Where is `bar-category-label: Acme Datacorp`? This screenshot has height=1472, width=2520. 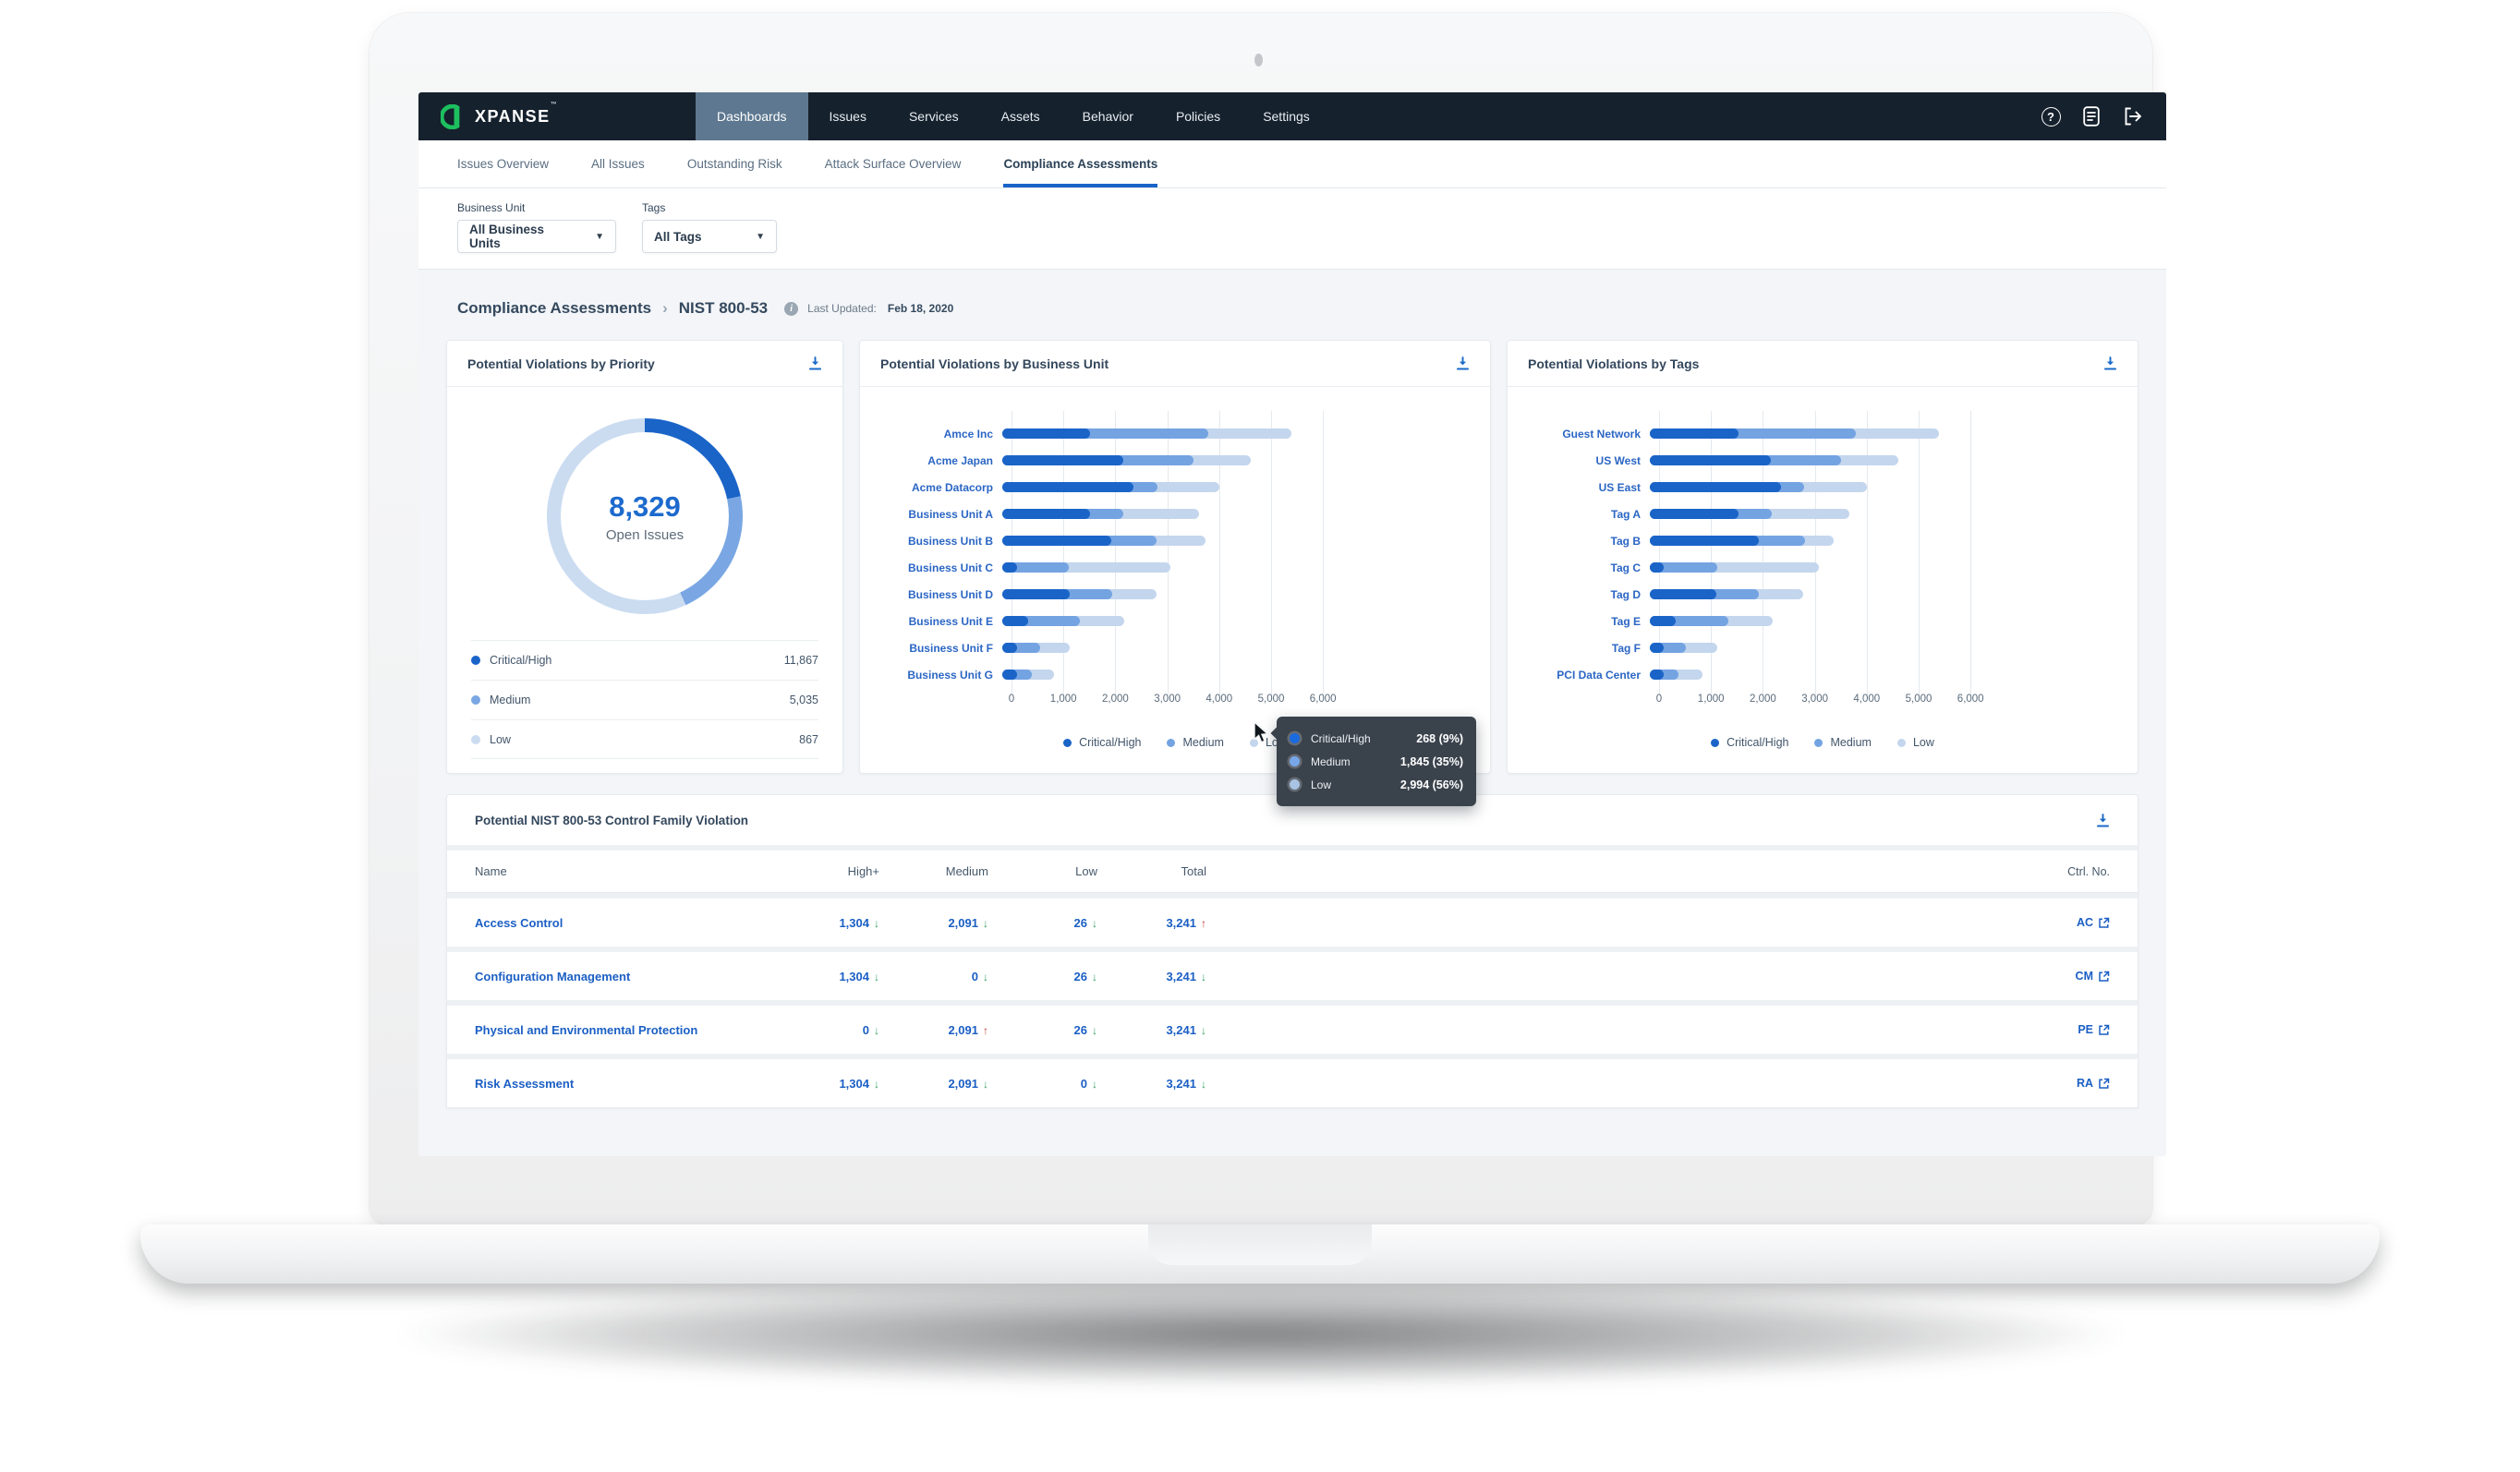 bar-category-label: Acme Datacorp is located at coordinates (952, 487).